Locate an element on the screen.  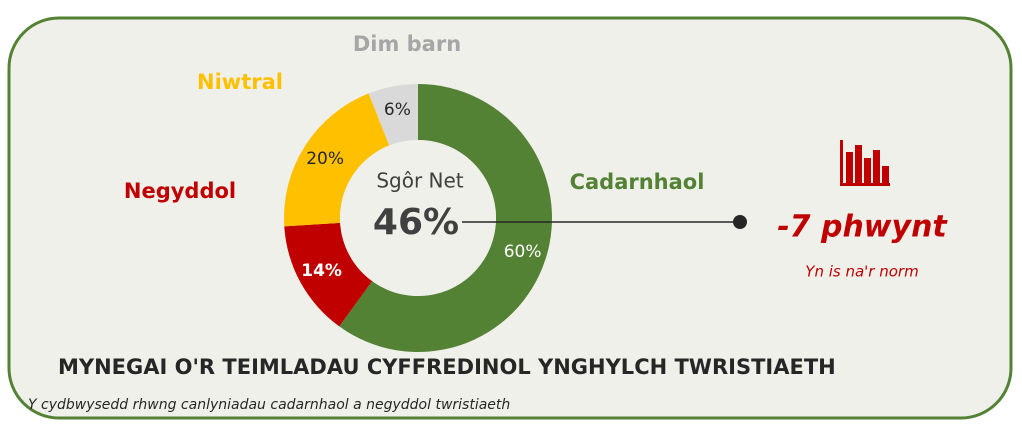
change: -7 phwynt is located at coordinates (862, 227).